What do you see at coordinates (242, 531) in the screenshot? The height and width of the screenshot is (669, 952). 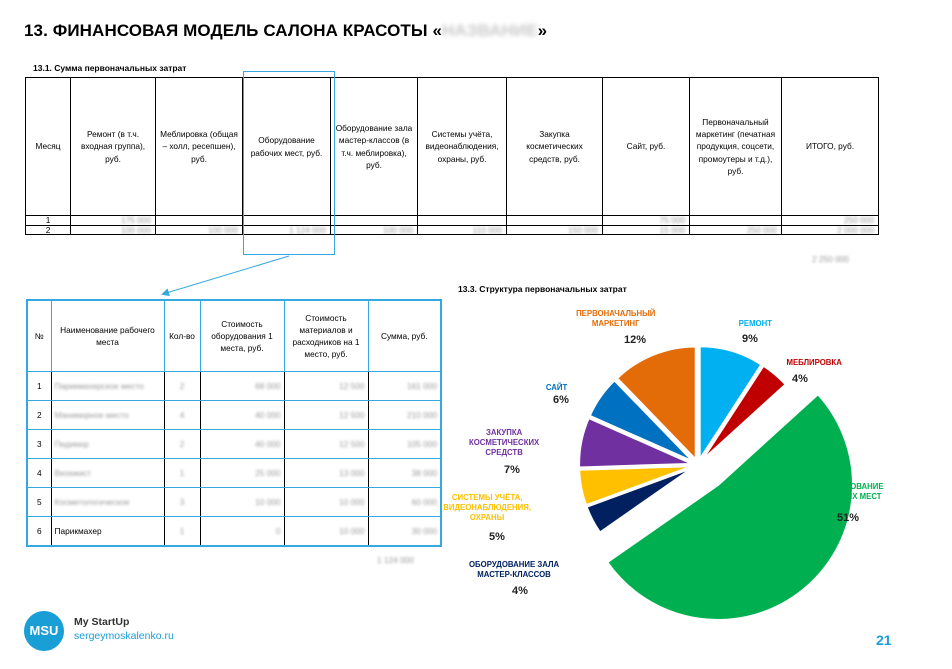 I see `equip-cost-cell: 0` at bounding box center [242, 531].